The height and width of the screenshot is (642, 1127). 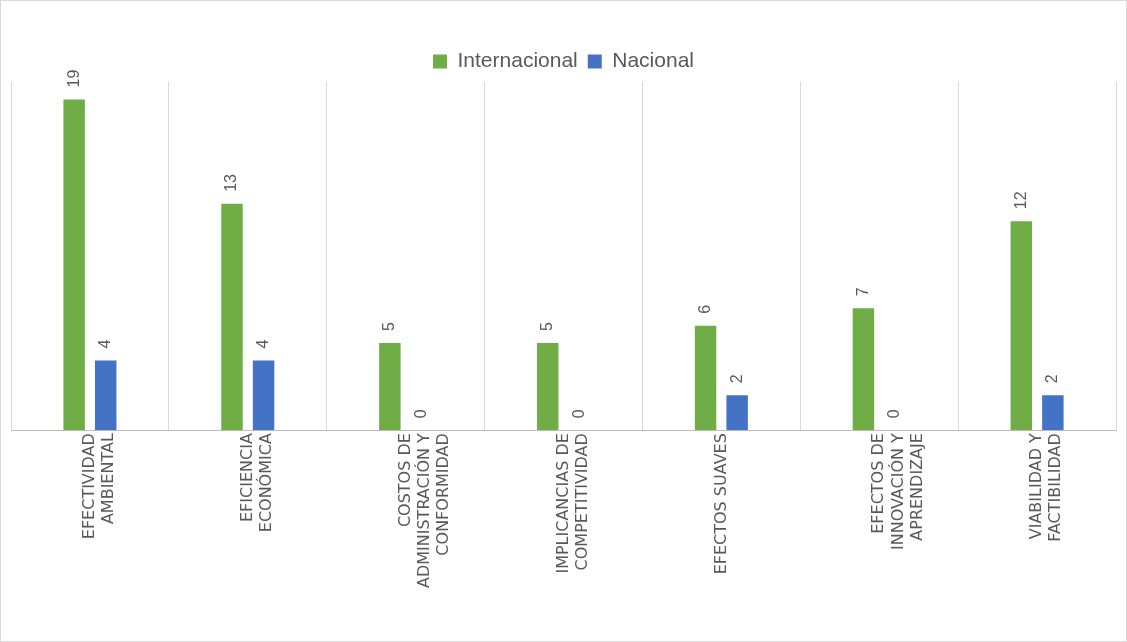 I want to click on x-tick-label: EFECTOS DE INNOVACIÓN Y APRENDIZAJE, so click(x=897, y=491).